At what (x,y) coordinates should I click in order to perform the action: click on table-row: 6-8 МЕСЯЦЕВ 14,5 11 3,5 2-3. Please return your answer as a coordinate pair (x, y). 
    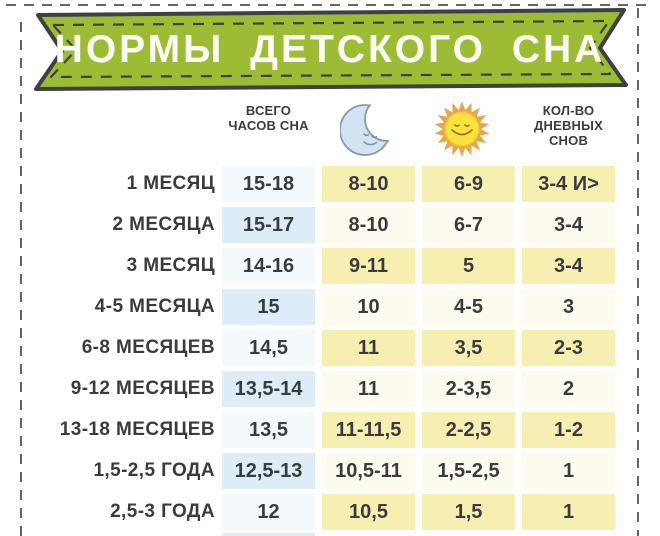
    Looking at the image, I should click on (330, 348).